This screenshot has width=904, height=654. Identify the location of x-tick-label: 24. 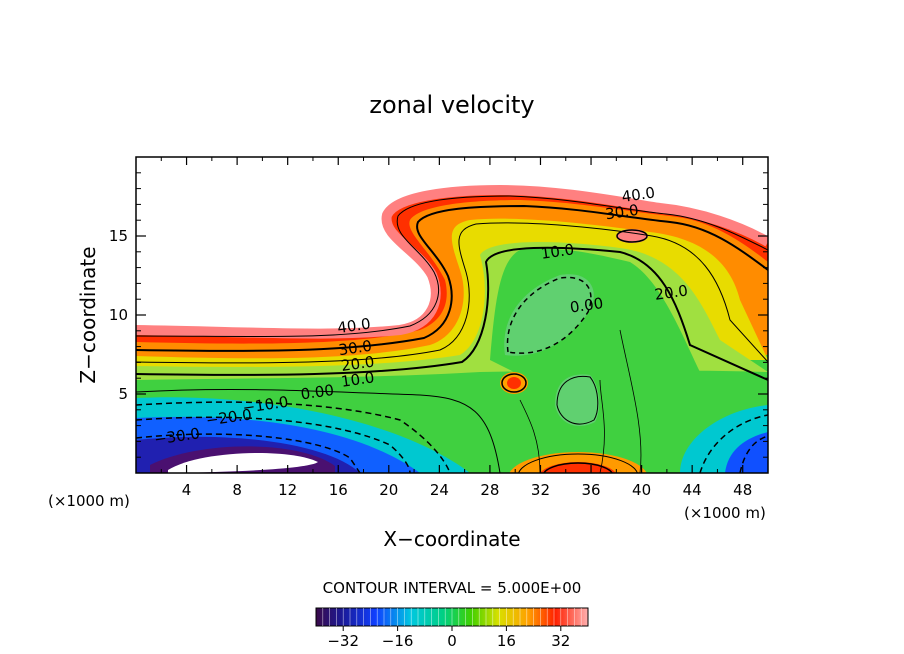
(439, 490).